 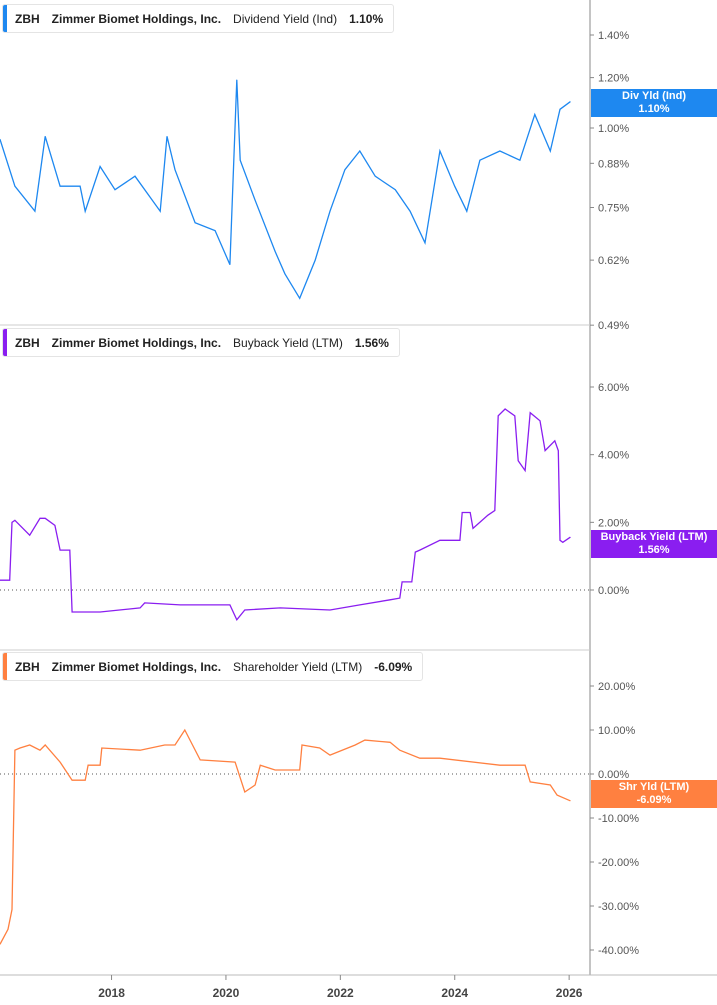 What do you see at coordinates (613, 388) in the screenshot?
I see `y-tick-label: 6.00%` at bounding box center [613, 388].